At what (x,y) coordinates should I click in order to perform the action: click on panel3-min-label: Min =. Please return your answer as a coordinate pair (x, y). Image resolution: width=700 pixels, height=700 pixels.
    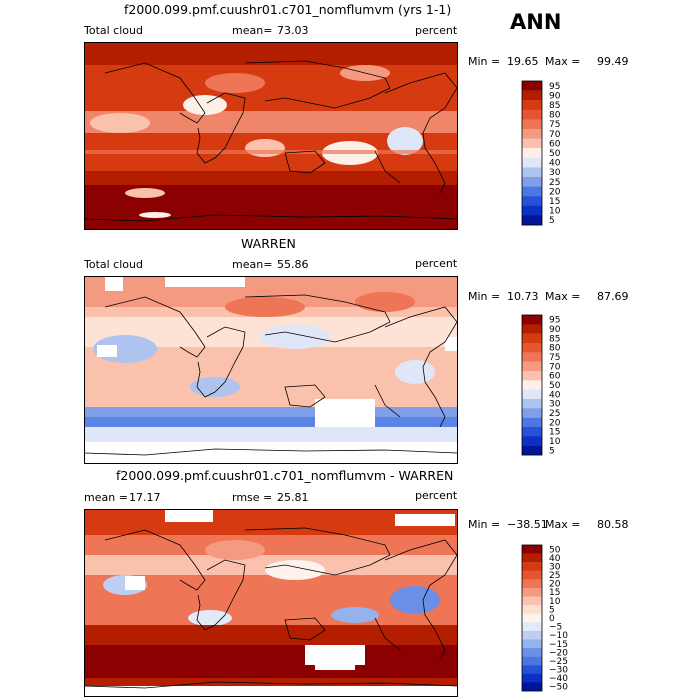
    Looking at the image, I should click on (484, 524).